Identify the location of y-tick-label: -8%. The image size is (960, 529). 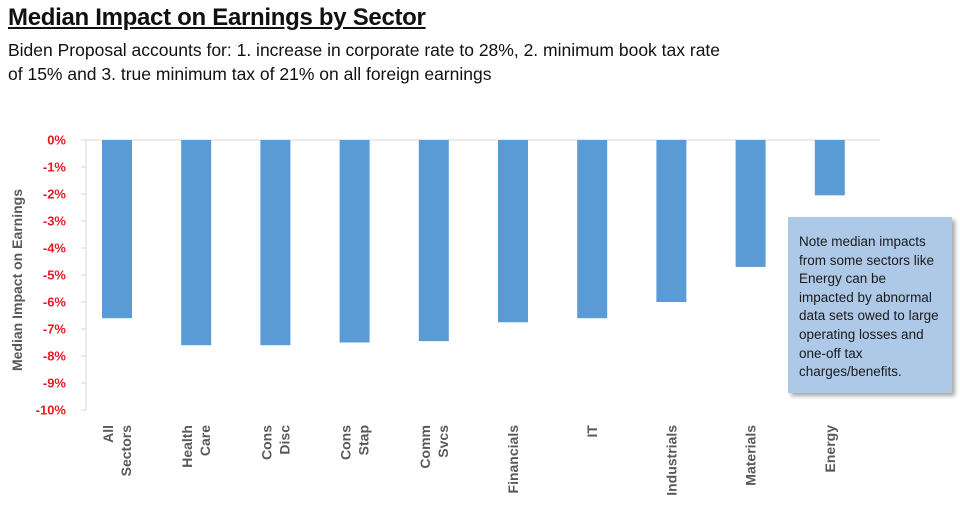
(55, 356).